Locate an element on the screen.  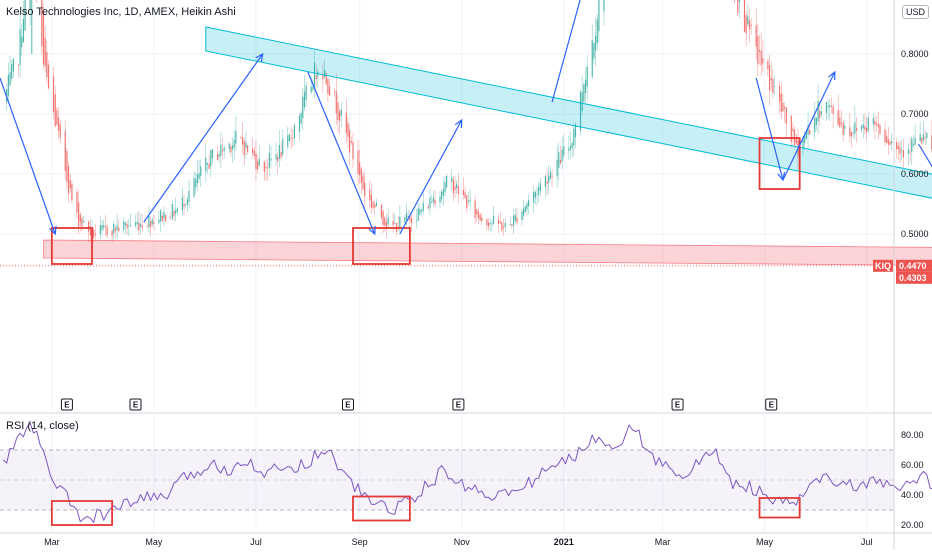
earnings-marker-box is located at coordinates (135, 404).